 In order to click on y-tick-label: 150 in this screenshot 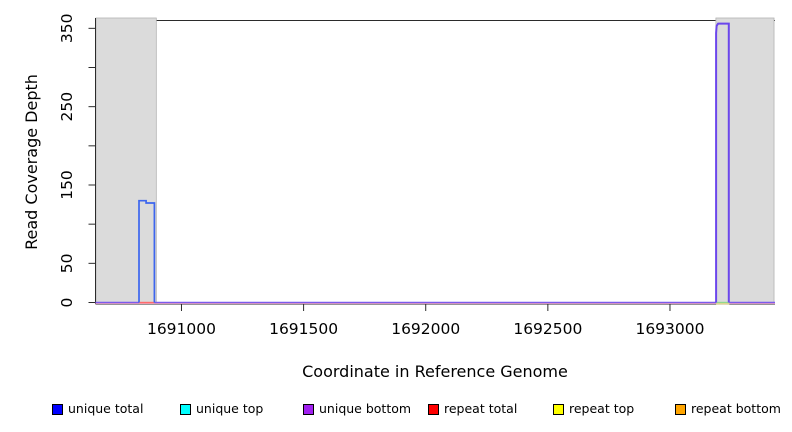, I will do `click(67, 185)`.